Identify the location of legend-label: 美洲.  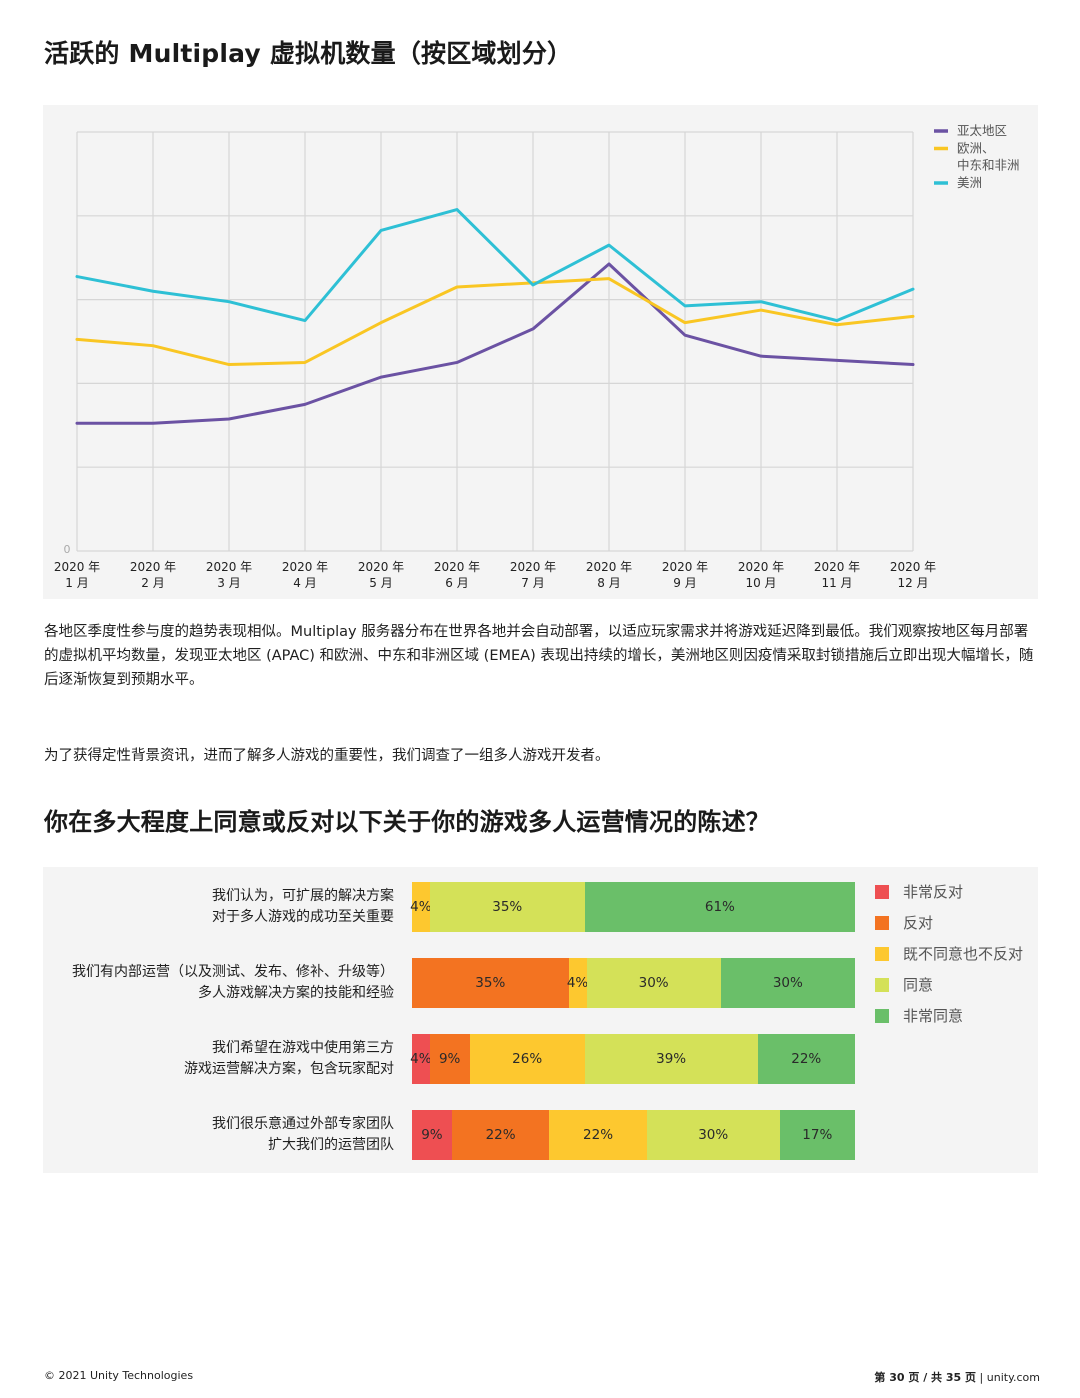
(969, 182).